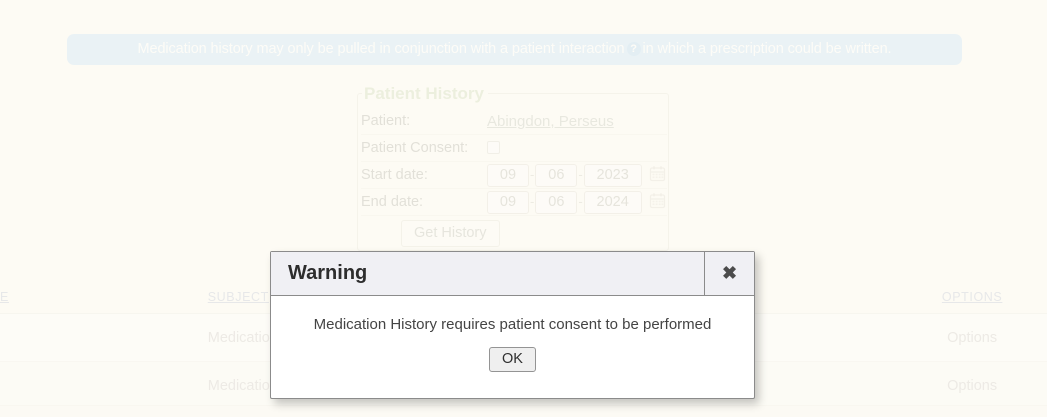  What do you see at coordinates (577, 148) in the screenshot?
I see `patient-consent-cell` at bounding box center [577, 148].